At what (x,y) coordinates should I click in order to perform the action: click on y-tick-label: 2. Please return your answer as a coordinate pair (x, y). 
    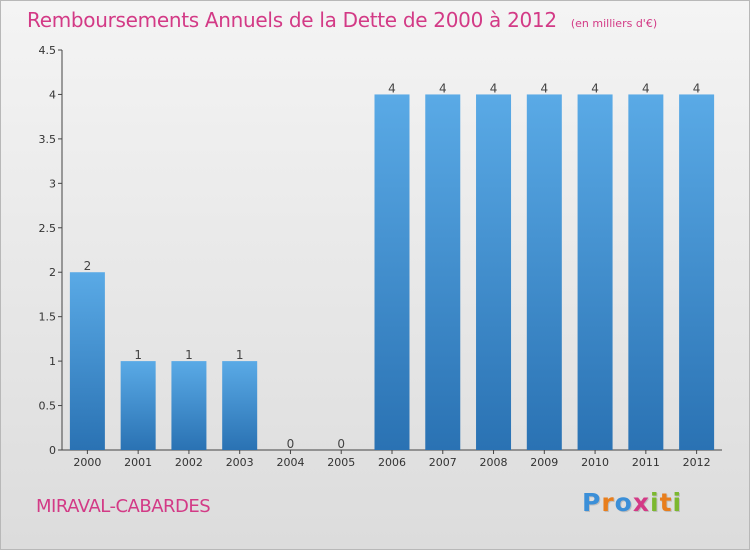
    Looking at the image, I should click on (52, 272).